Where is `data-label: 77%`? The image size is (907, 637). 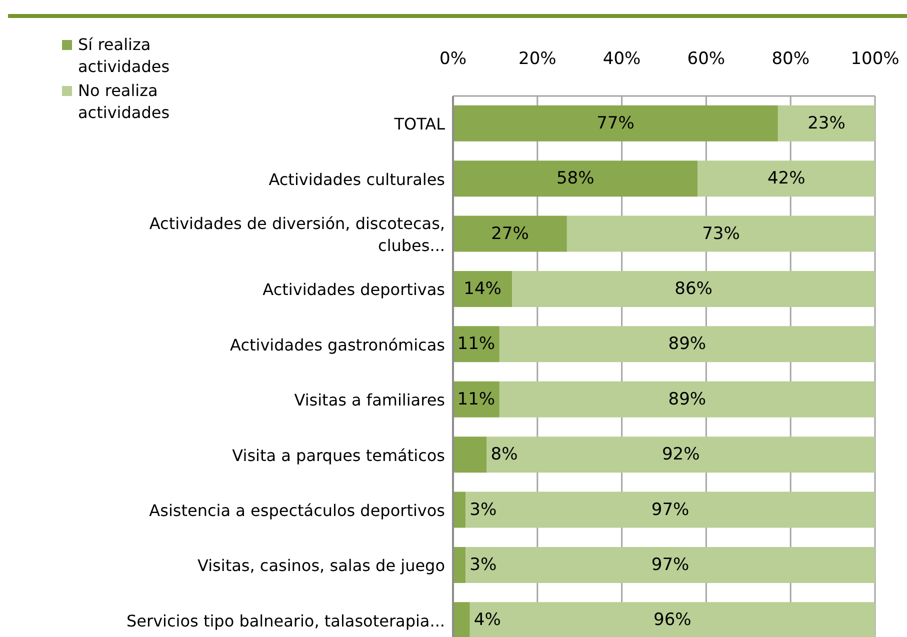
data-label: 77% is located at coordinates (615, 123).